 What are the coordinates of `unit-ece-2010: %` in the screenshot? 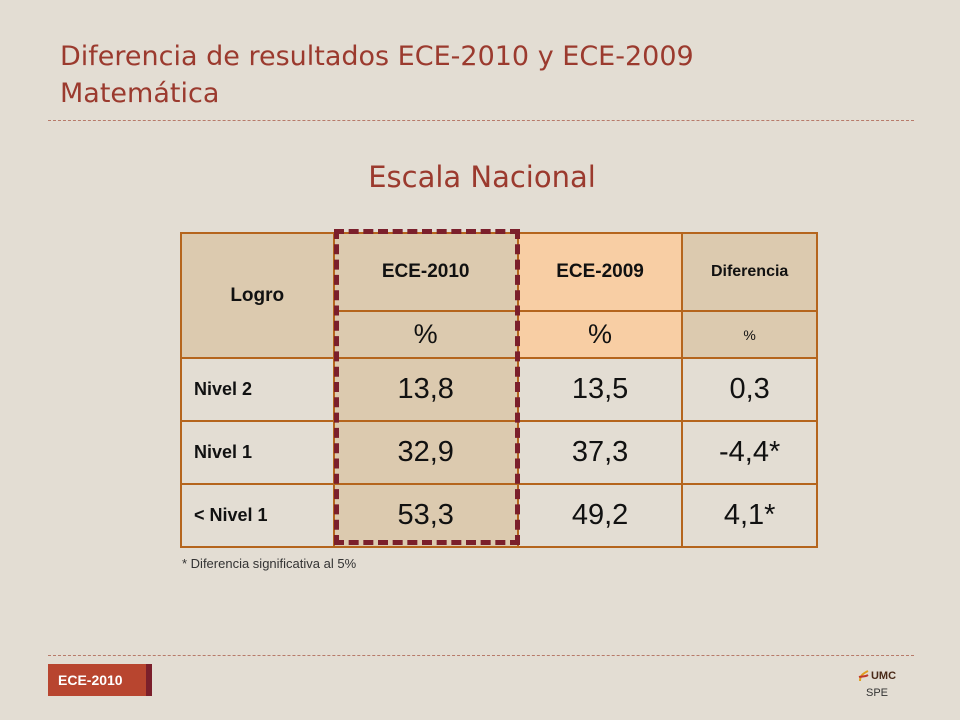 It's located at (425, 334).